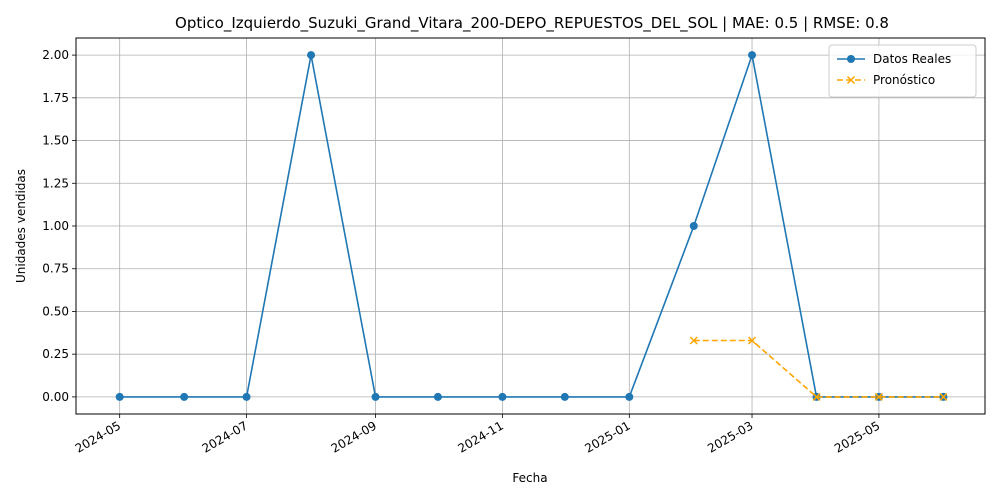 This screenshot has height=500, width=1000. I want to click on x-tick-label: 2025-03, so click(730, 436).